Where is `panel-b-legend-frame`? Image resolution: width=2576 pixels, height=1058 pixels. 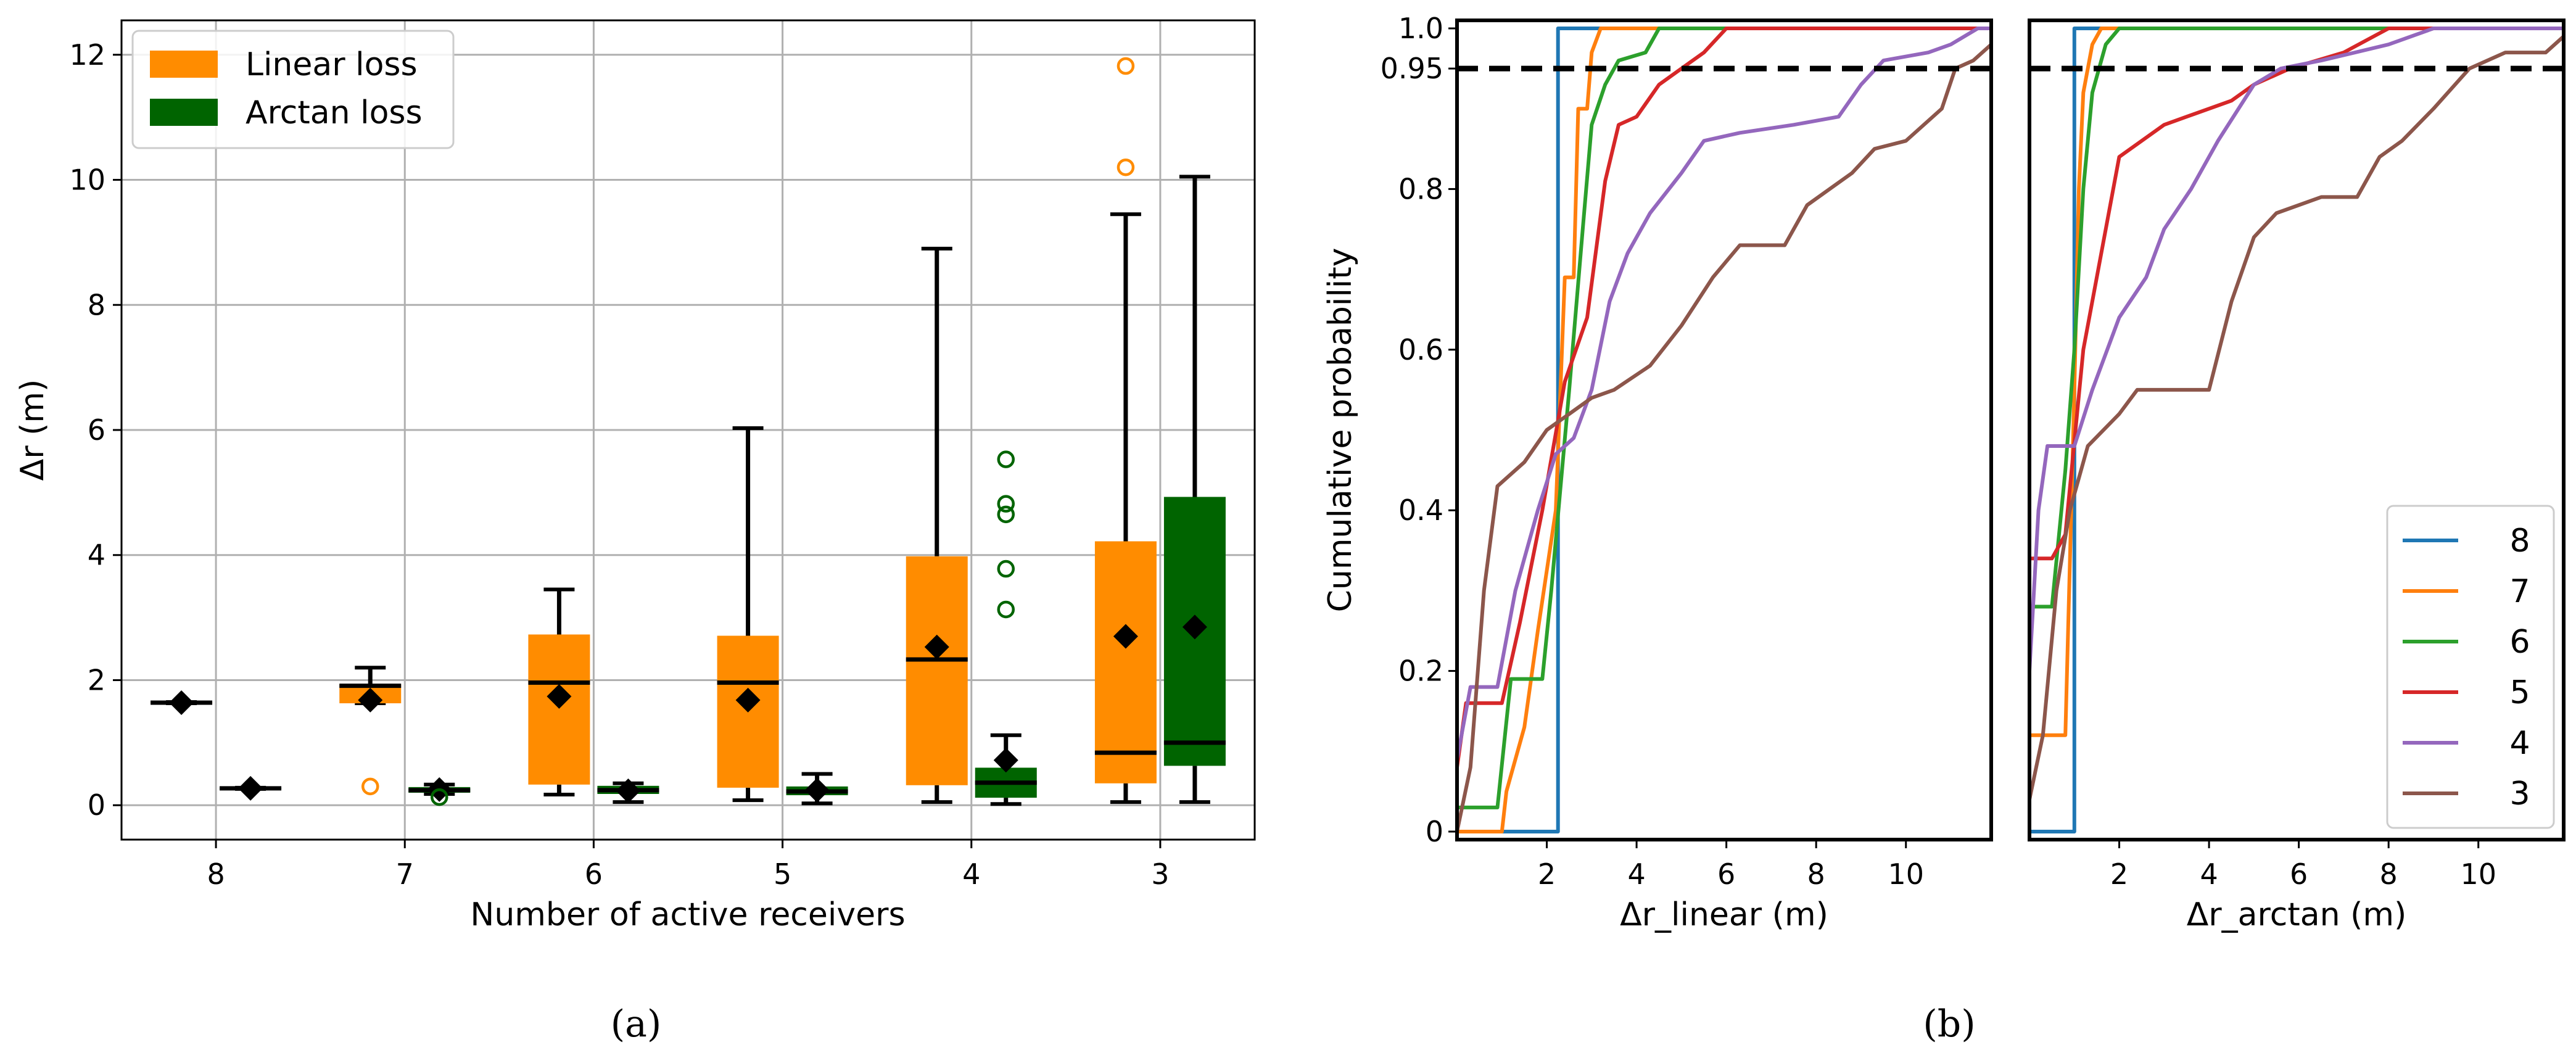 panel-b-legend-frame is located at coordinates (2470, 667).